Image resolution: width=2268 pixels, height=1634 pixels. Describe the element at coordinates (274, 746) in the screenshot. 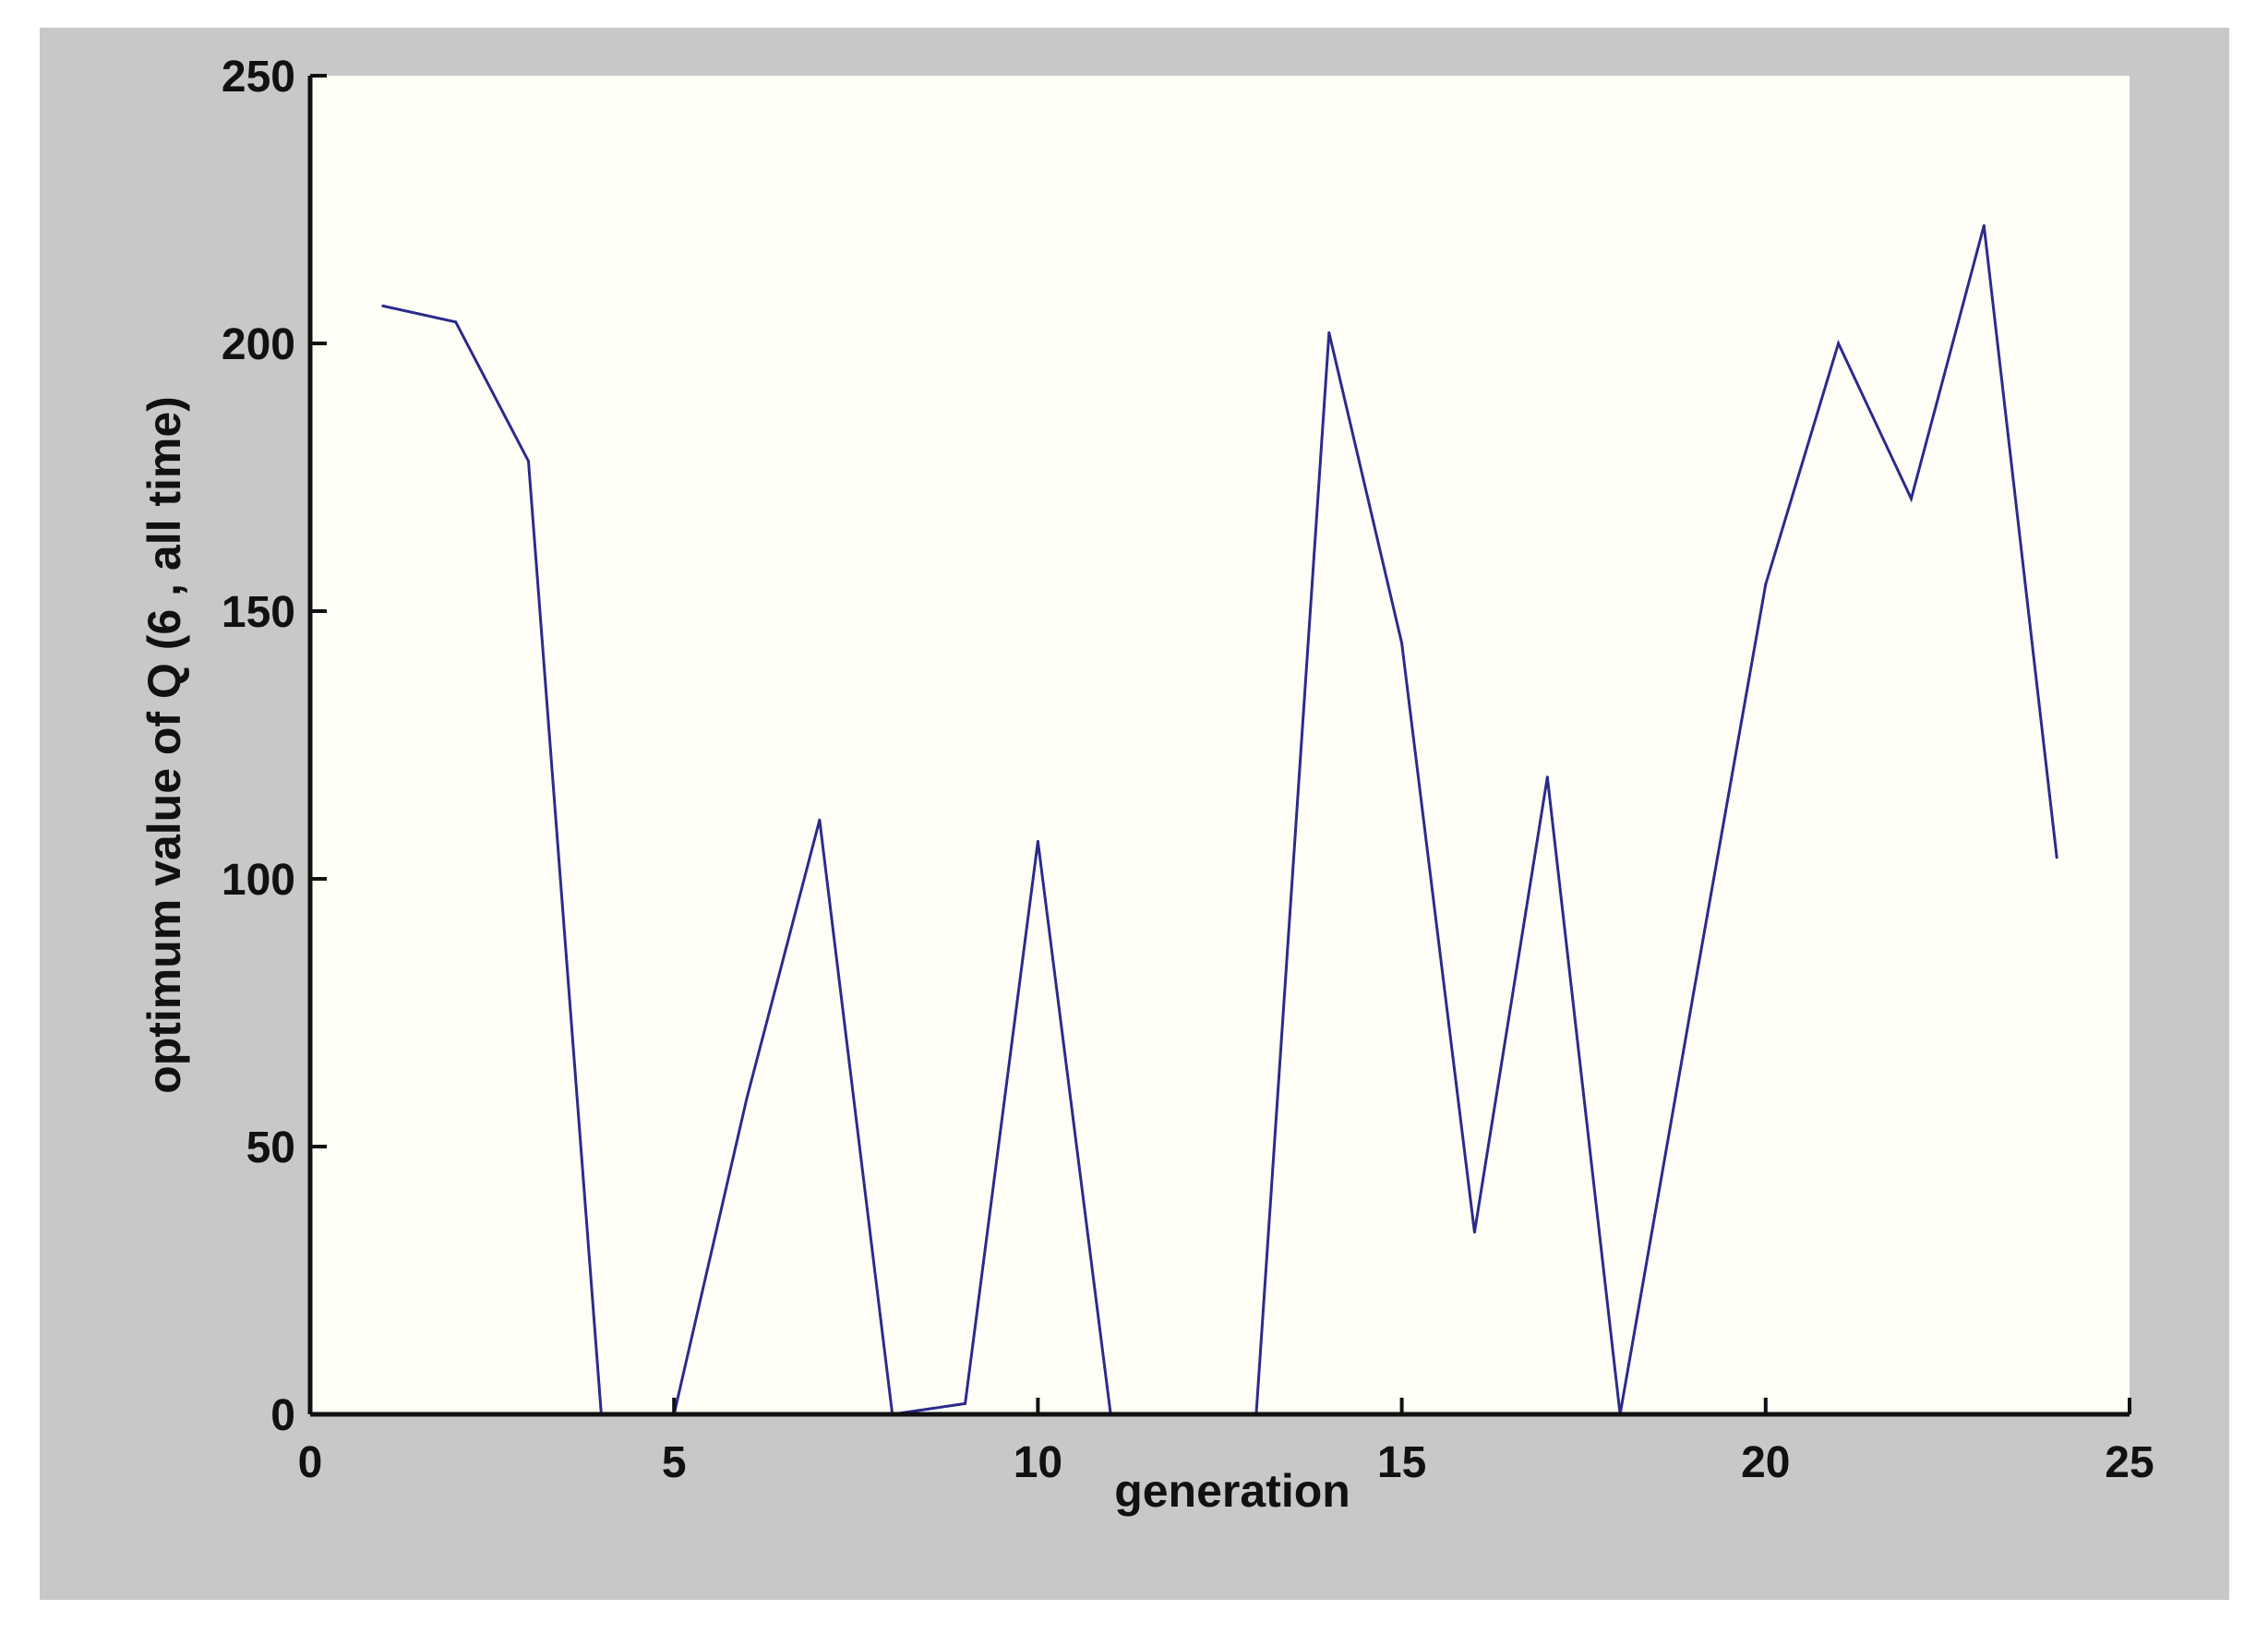

I see `y-axis-ticks: 0 50 100 150 200 250` at that location.